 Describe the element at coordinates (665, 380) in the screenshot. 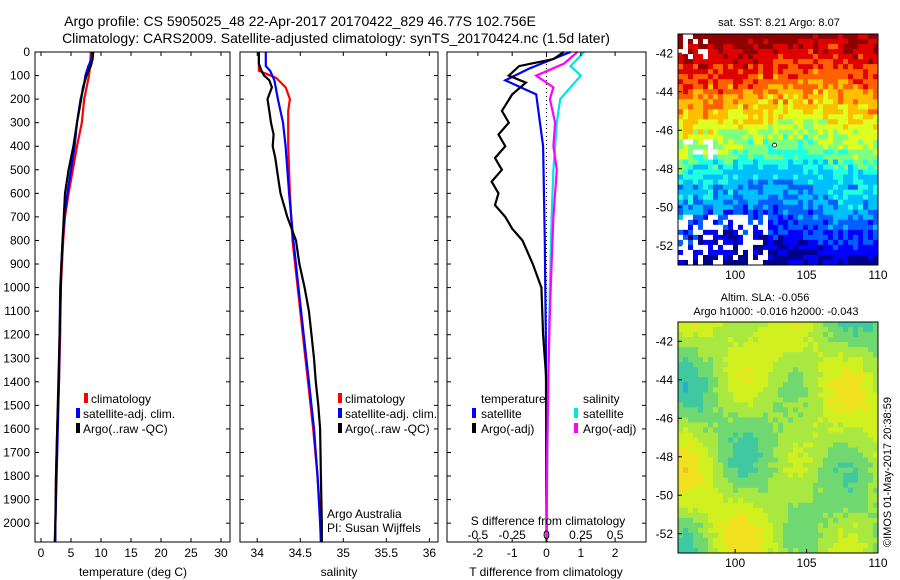

I see `sla-y-tick-label: -44` at that location.